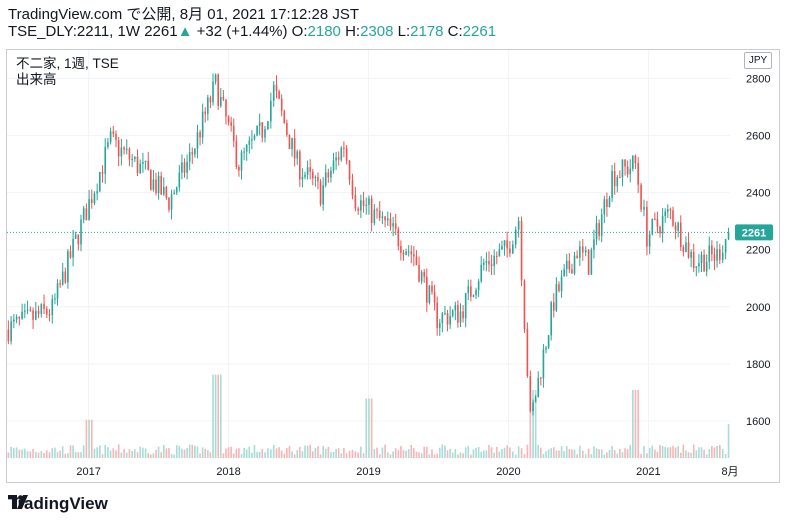 This screenshot has height=522, width=788. What do you see at coordinates (758, 137) in the screenshot?
I see `y-tick-label: 2600` at bounding box center [758, 137].